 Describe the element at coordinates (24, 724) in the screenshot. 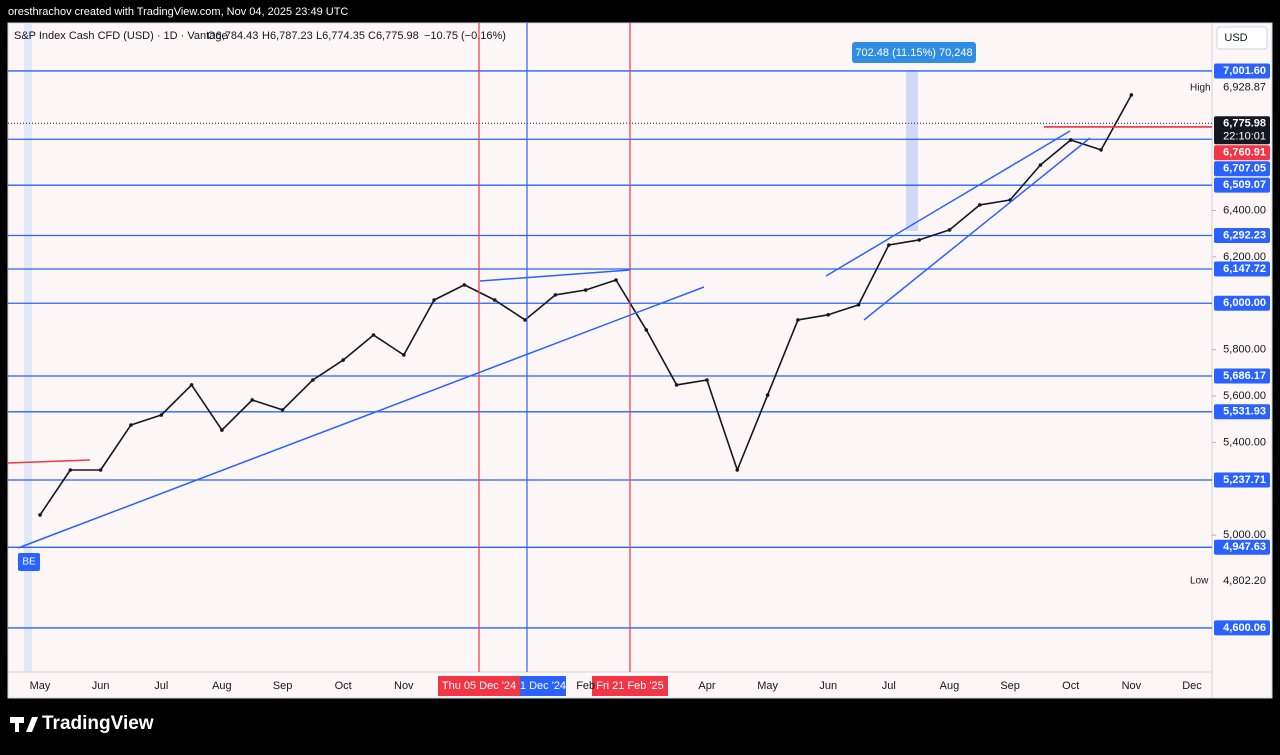

I see `logo-mark` at that location.